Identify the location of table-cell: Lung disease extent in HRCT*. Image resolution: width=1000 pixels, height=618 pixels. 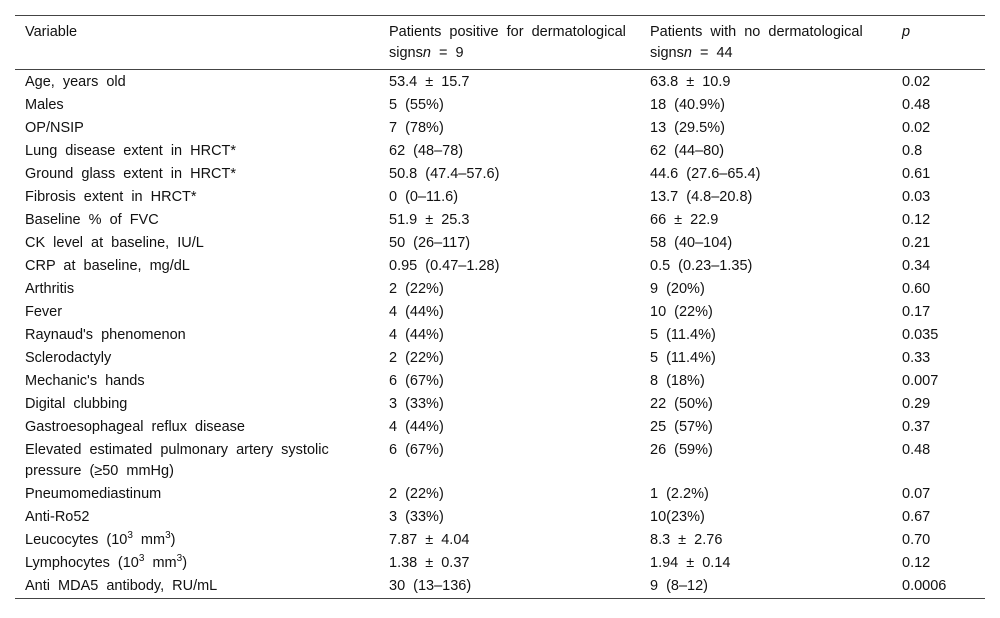
(131, 151).